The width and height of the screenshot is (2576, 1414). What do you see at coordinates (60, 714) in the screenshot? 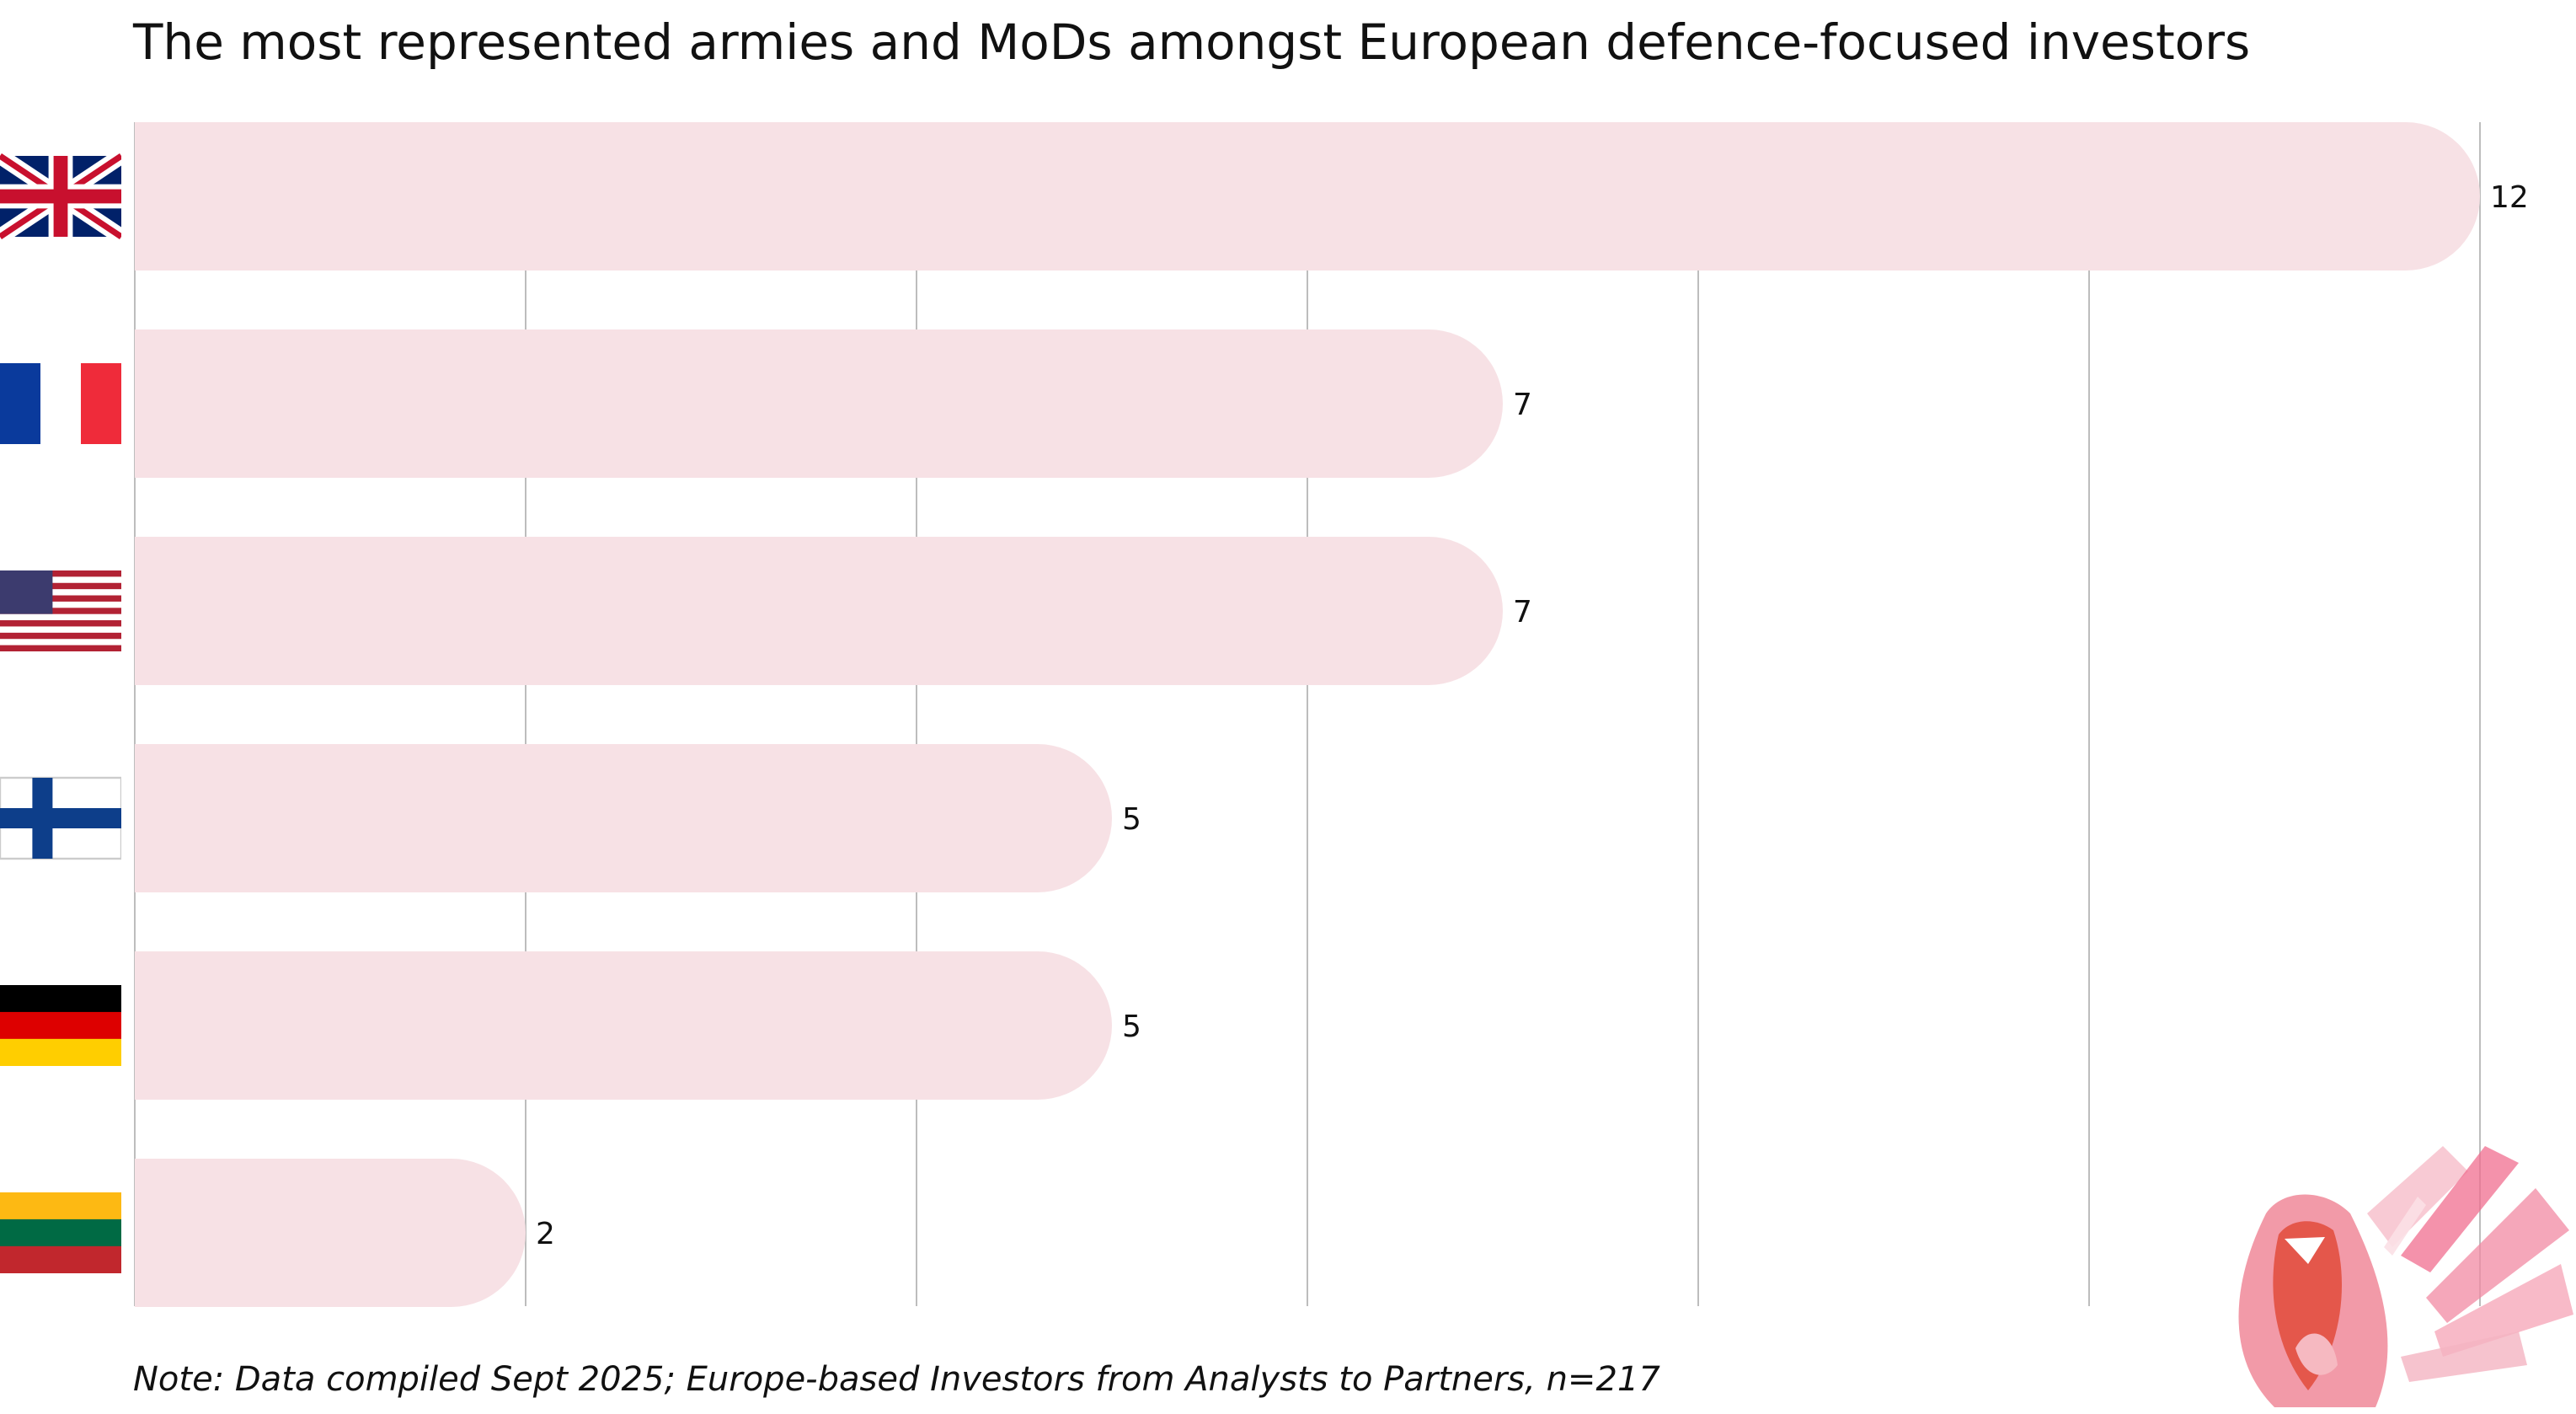
I see `category-flags` at bounding box center [60, 714].